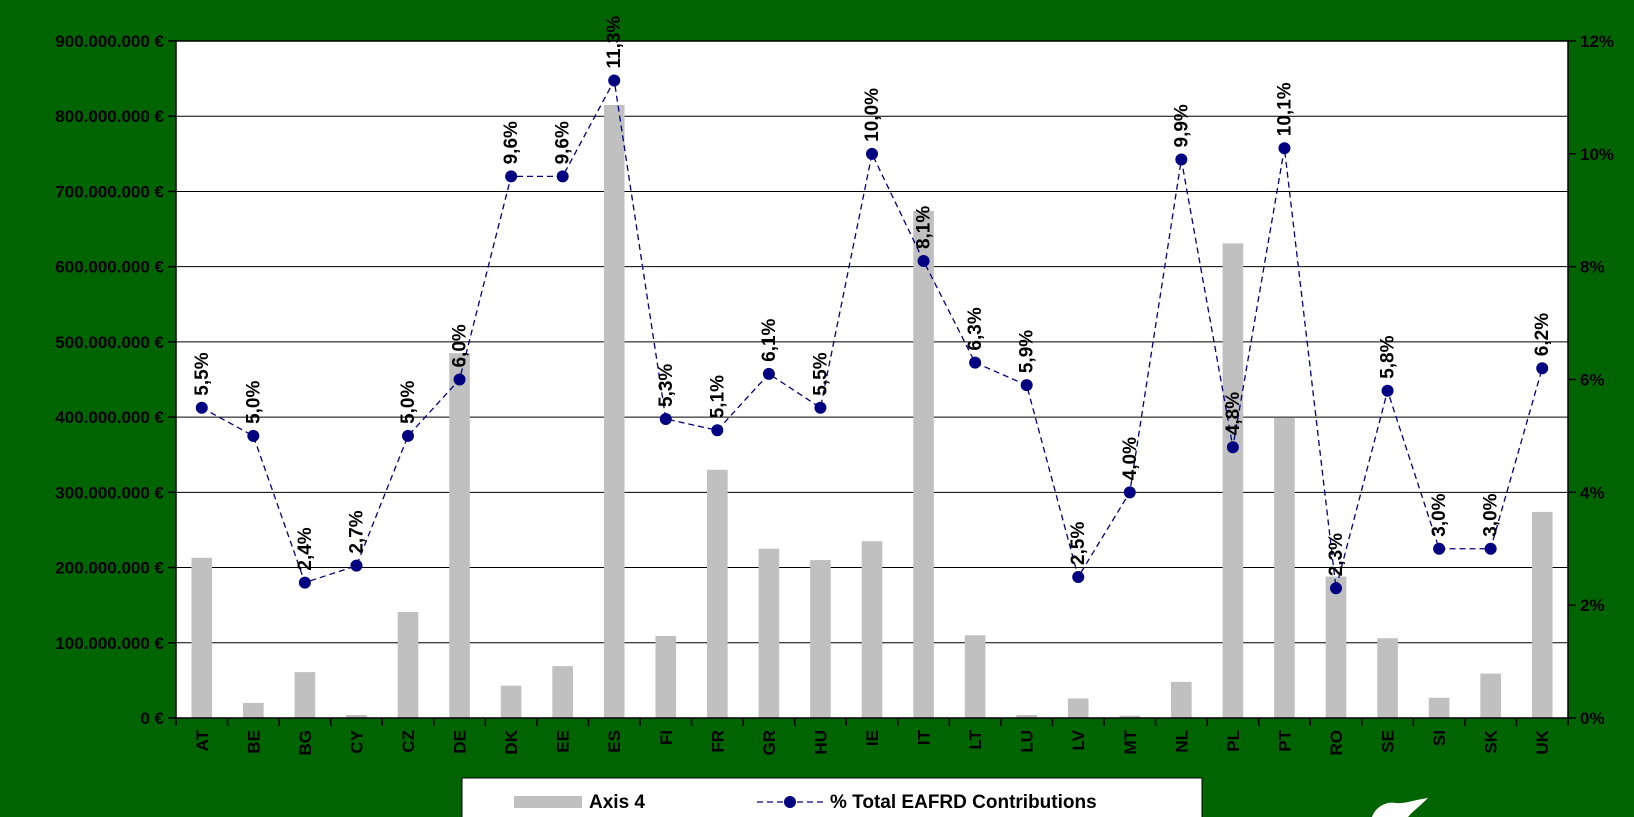 The image size is (1634, 817). I want to click on point-lu, so click(1026, 385).